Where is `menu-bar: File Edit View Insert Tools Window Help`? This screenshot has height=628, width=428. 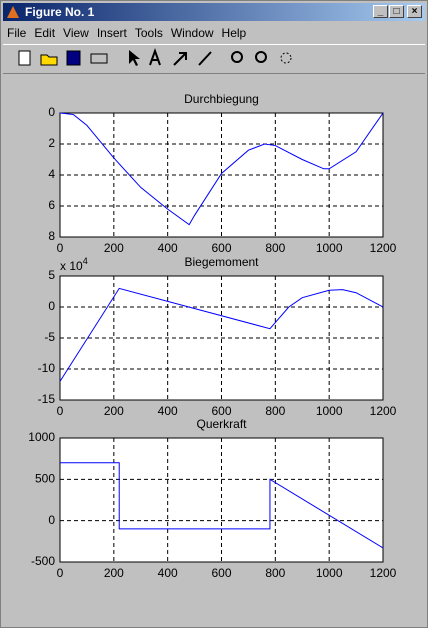 menu-bar: File Edit View Insert Tools Window Help is located at coordinates (126, 33).